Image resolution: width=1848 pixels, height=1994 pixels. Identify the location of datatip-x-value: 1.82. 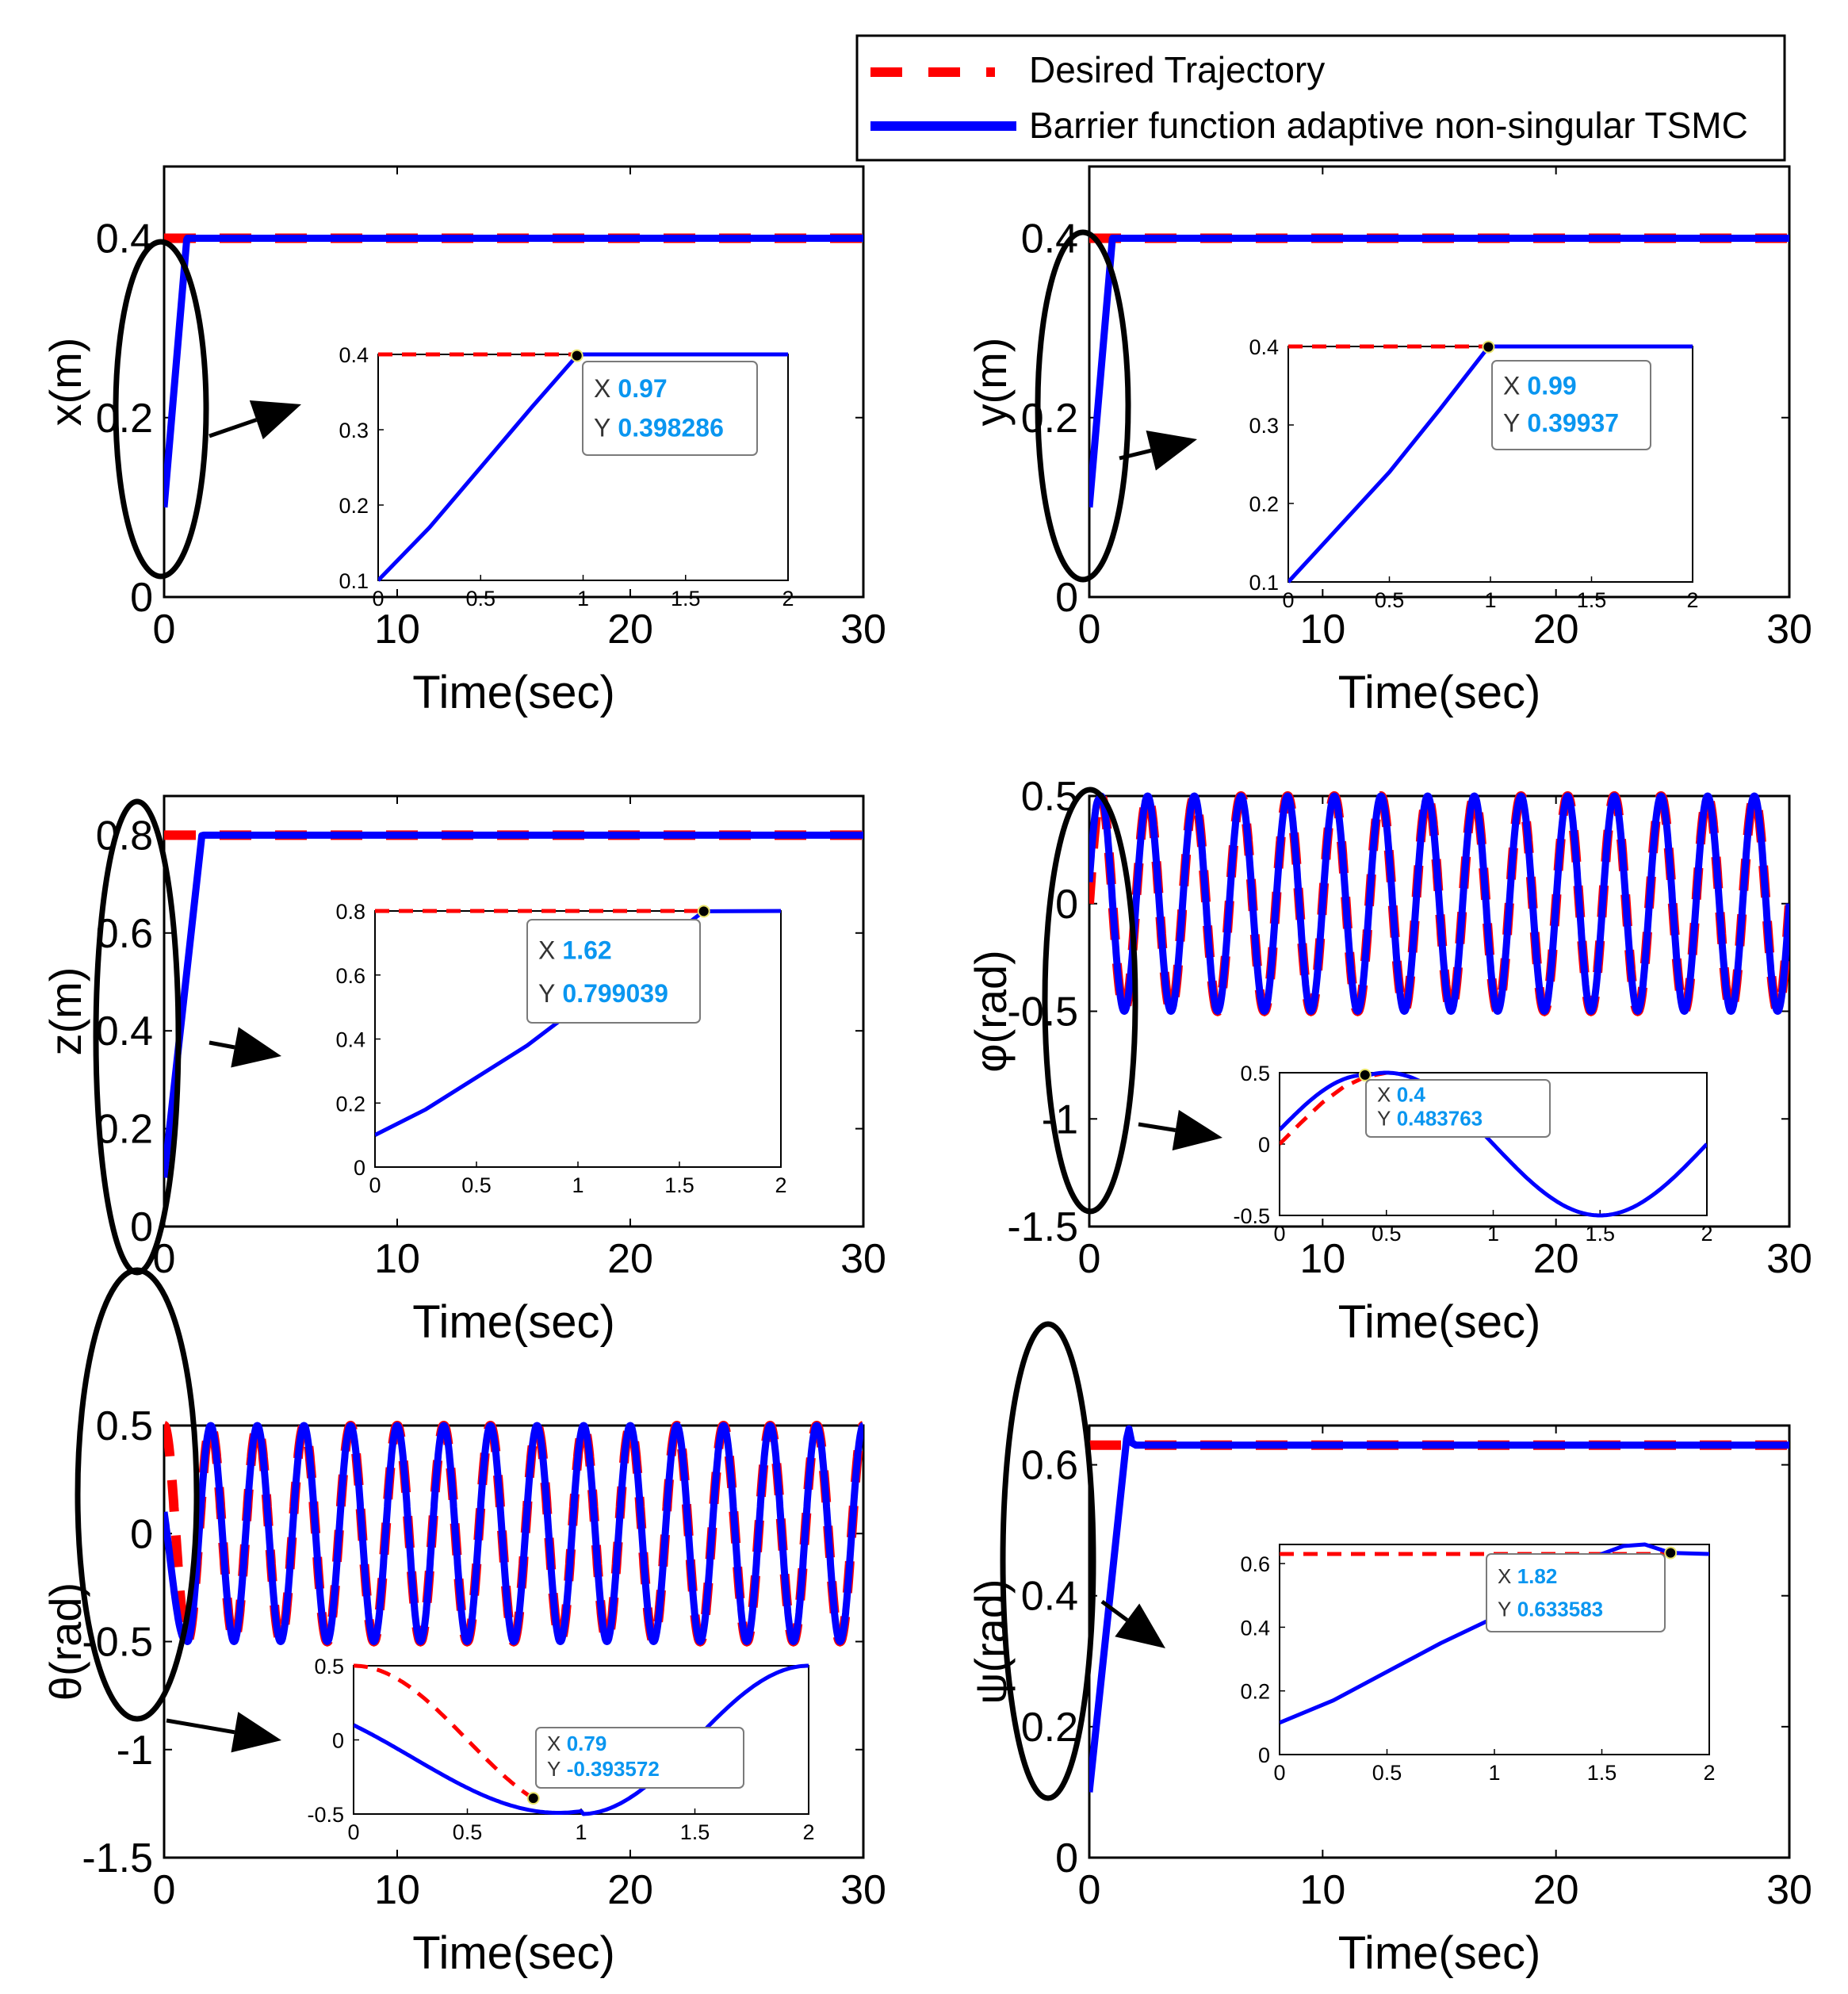
(1537, 1576).